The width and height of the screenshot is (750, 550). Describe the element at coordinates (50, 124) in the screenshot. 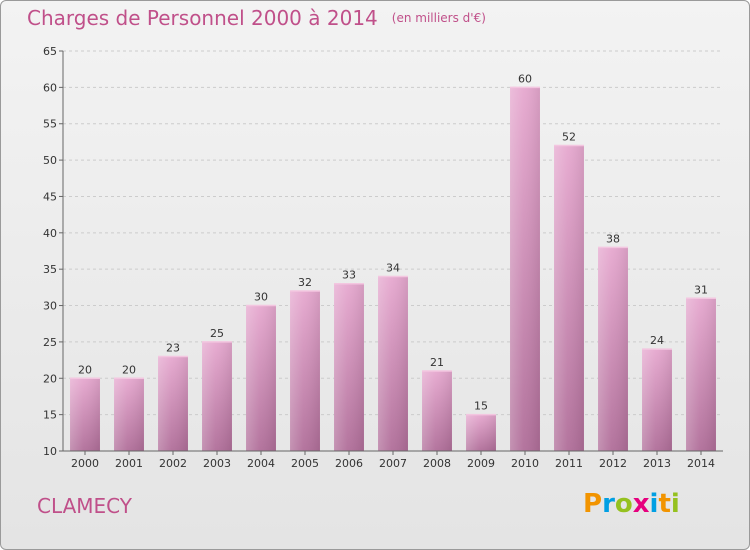

I see `y-tick-label: 55` at that location.